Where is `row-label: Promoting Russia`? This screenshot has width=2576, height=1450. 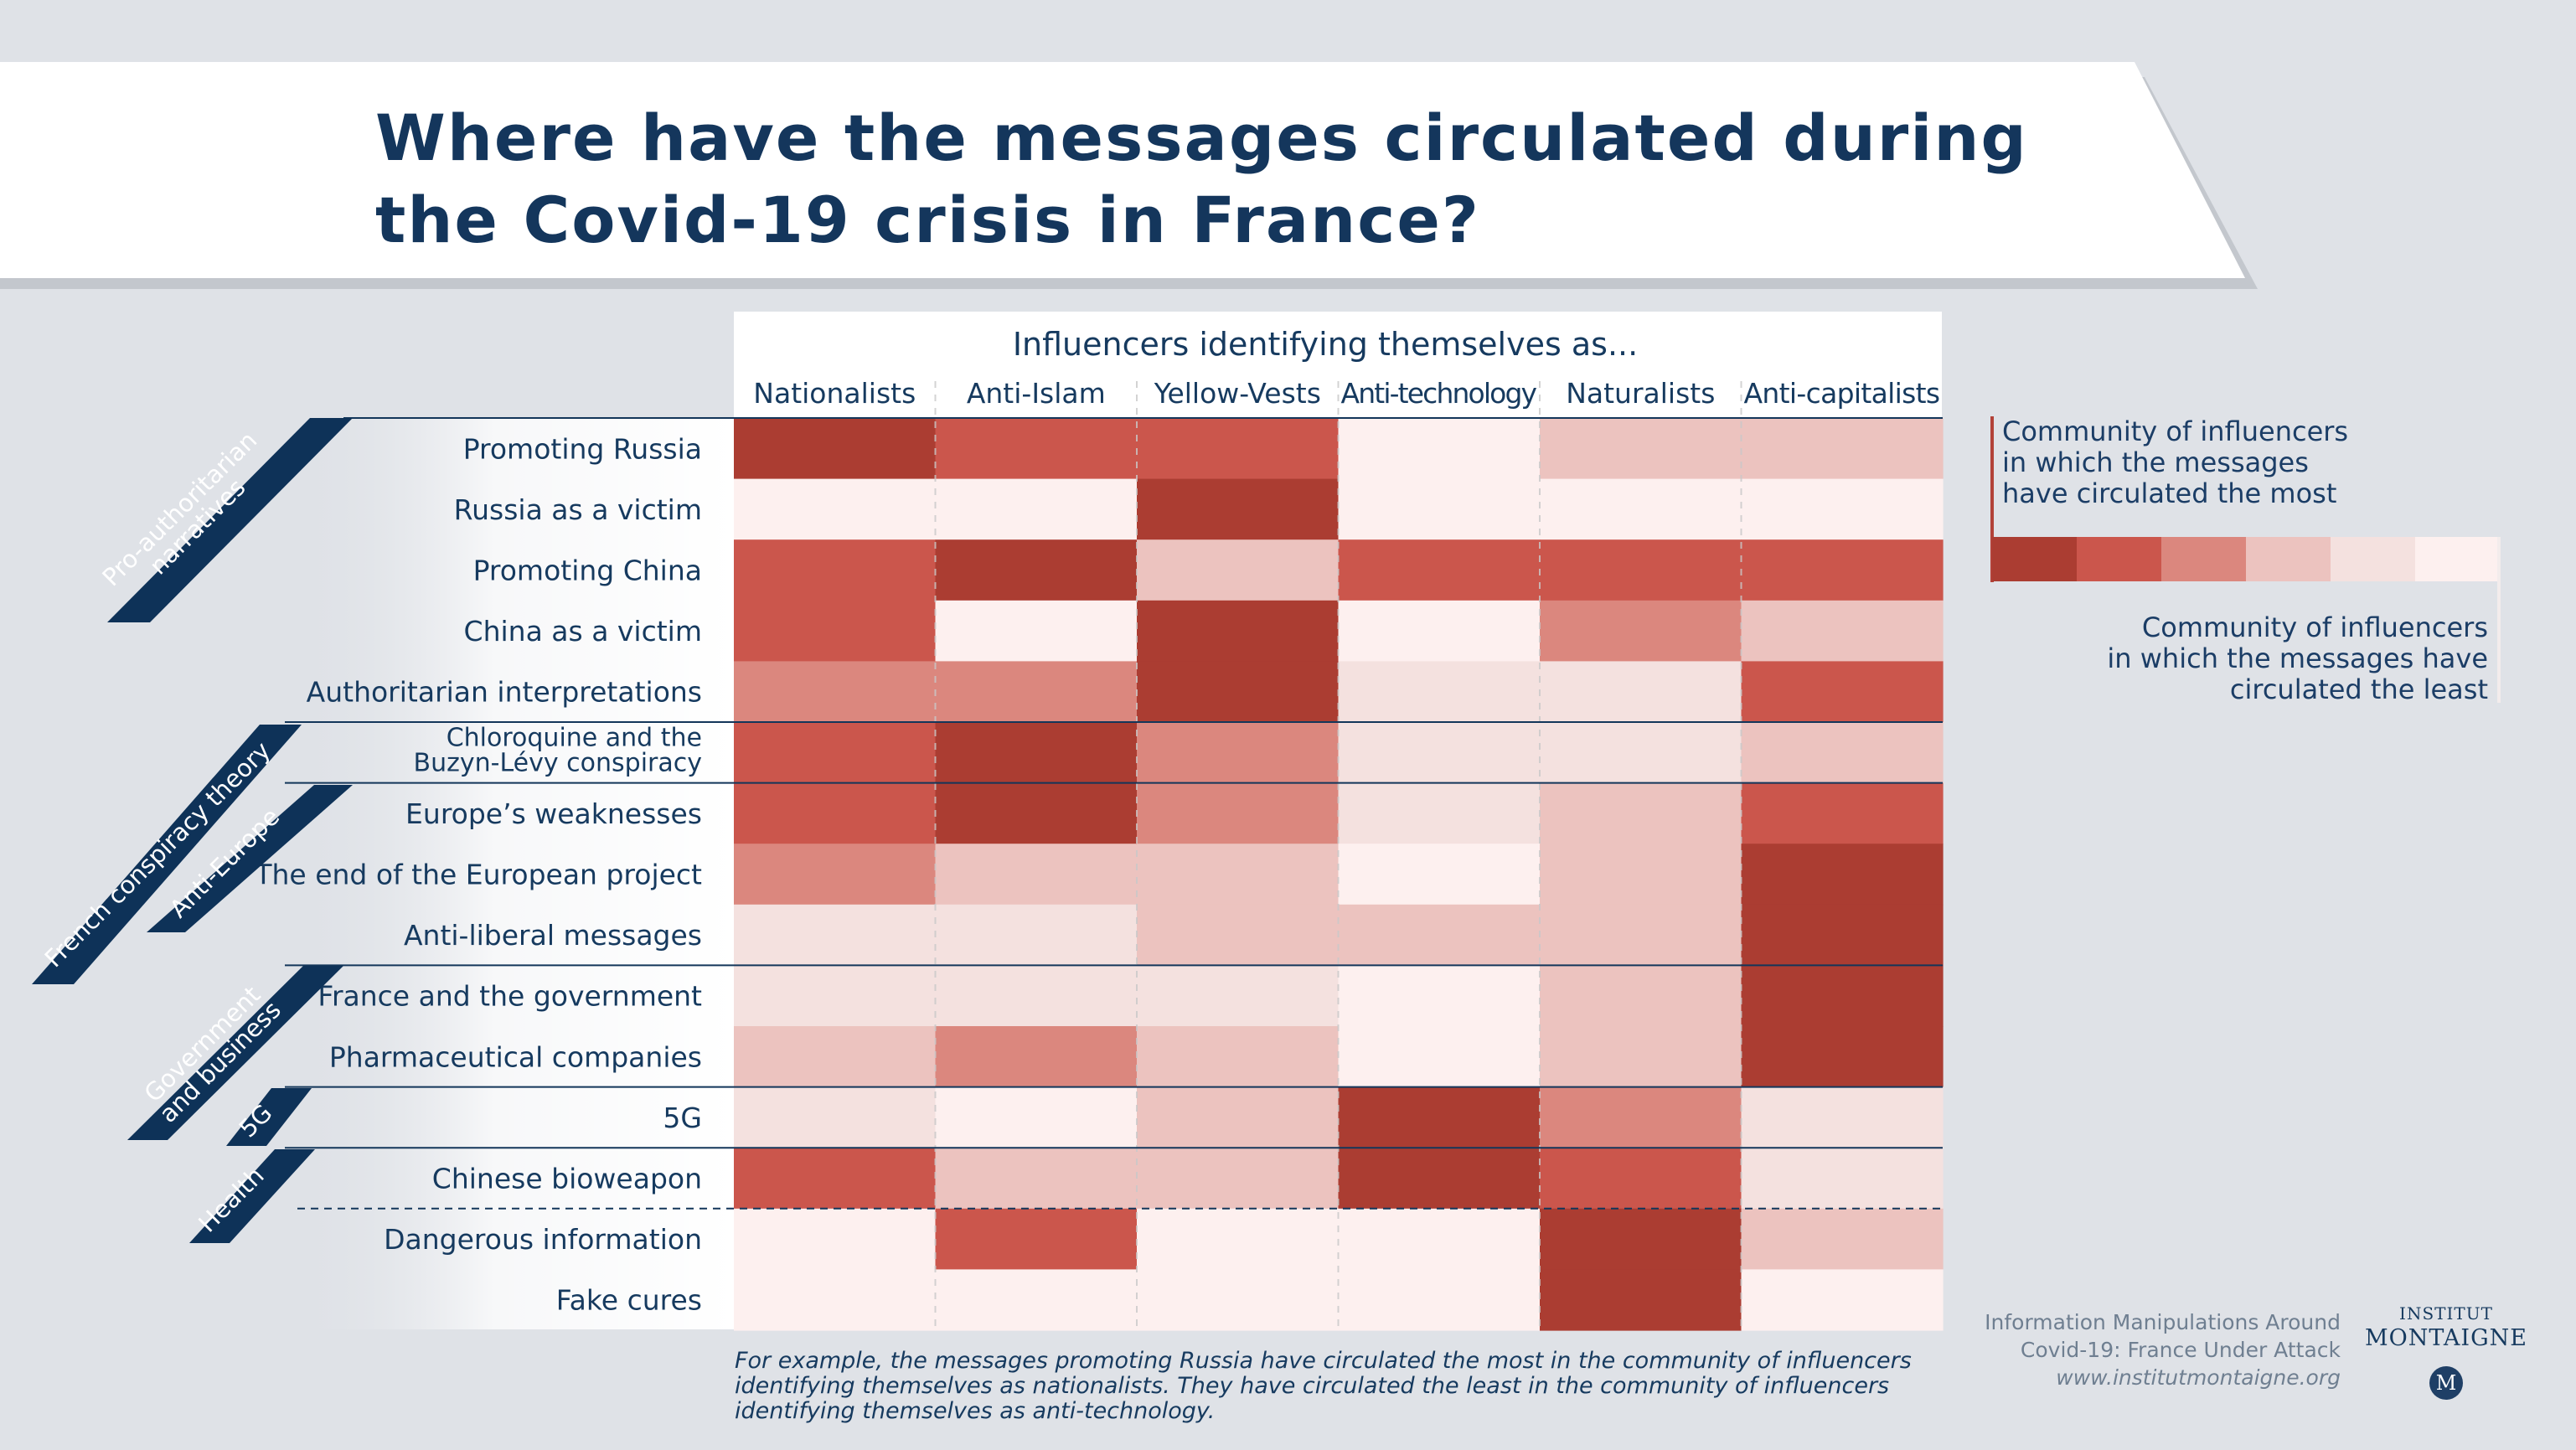
row-label: Promoting Russia is located at coordinates (582, 448).